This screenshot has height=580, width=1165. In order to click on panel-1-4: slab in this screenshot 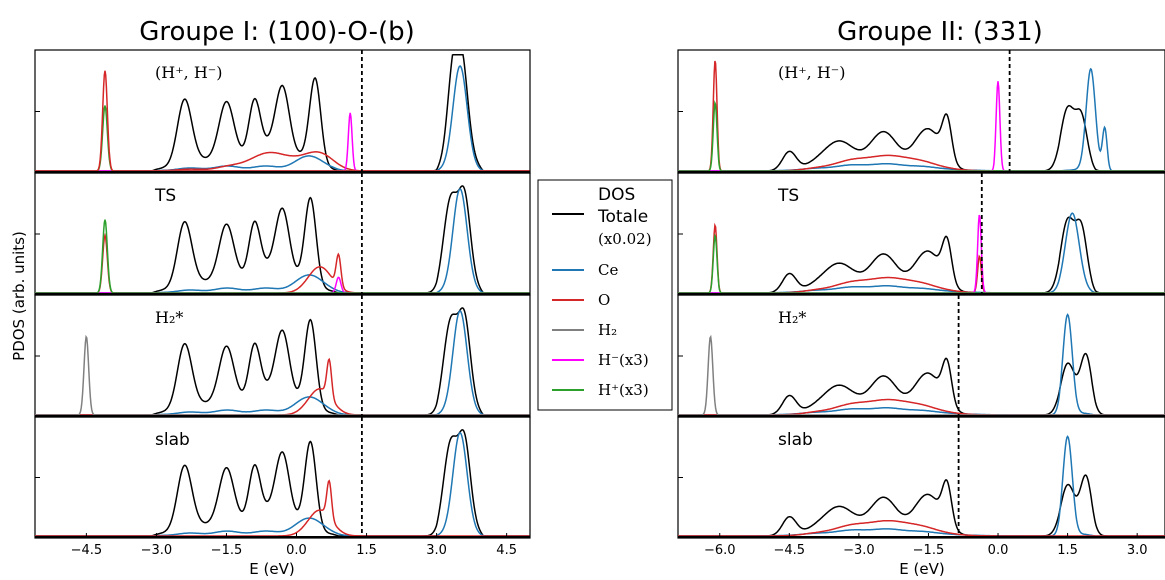, I will do `click(282, 477)`.